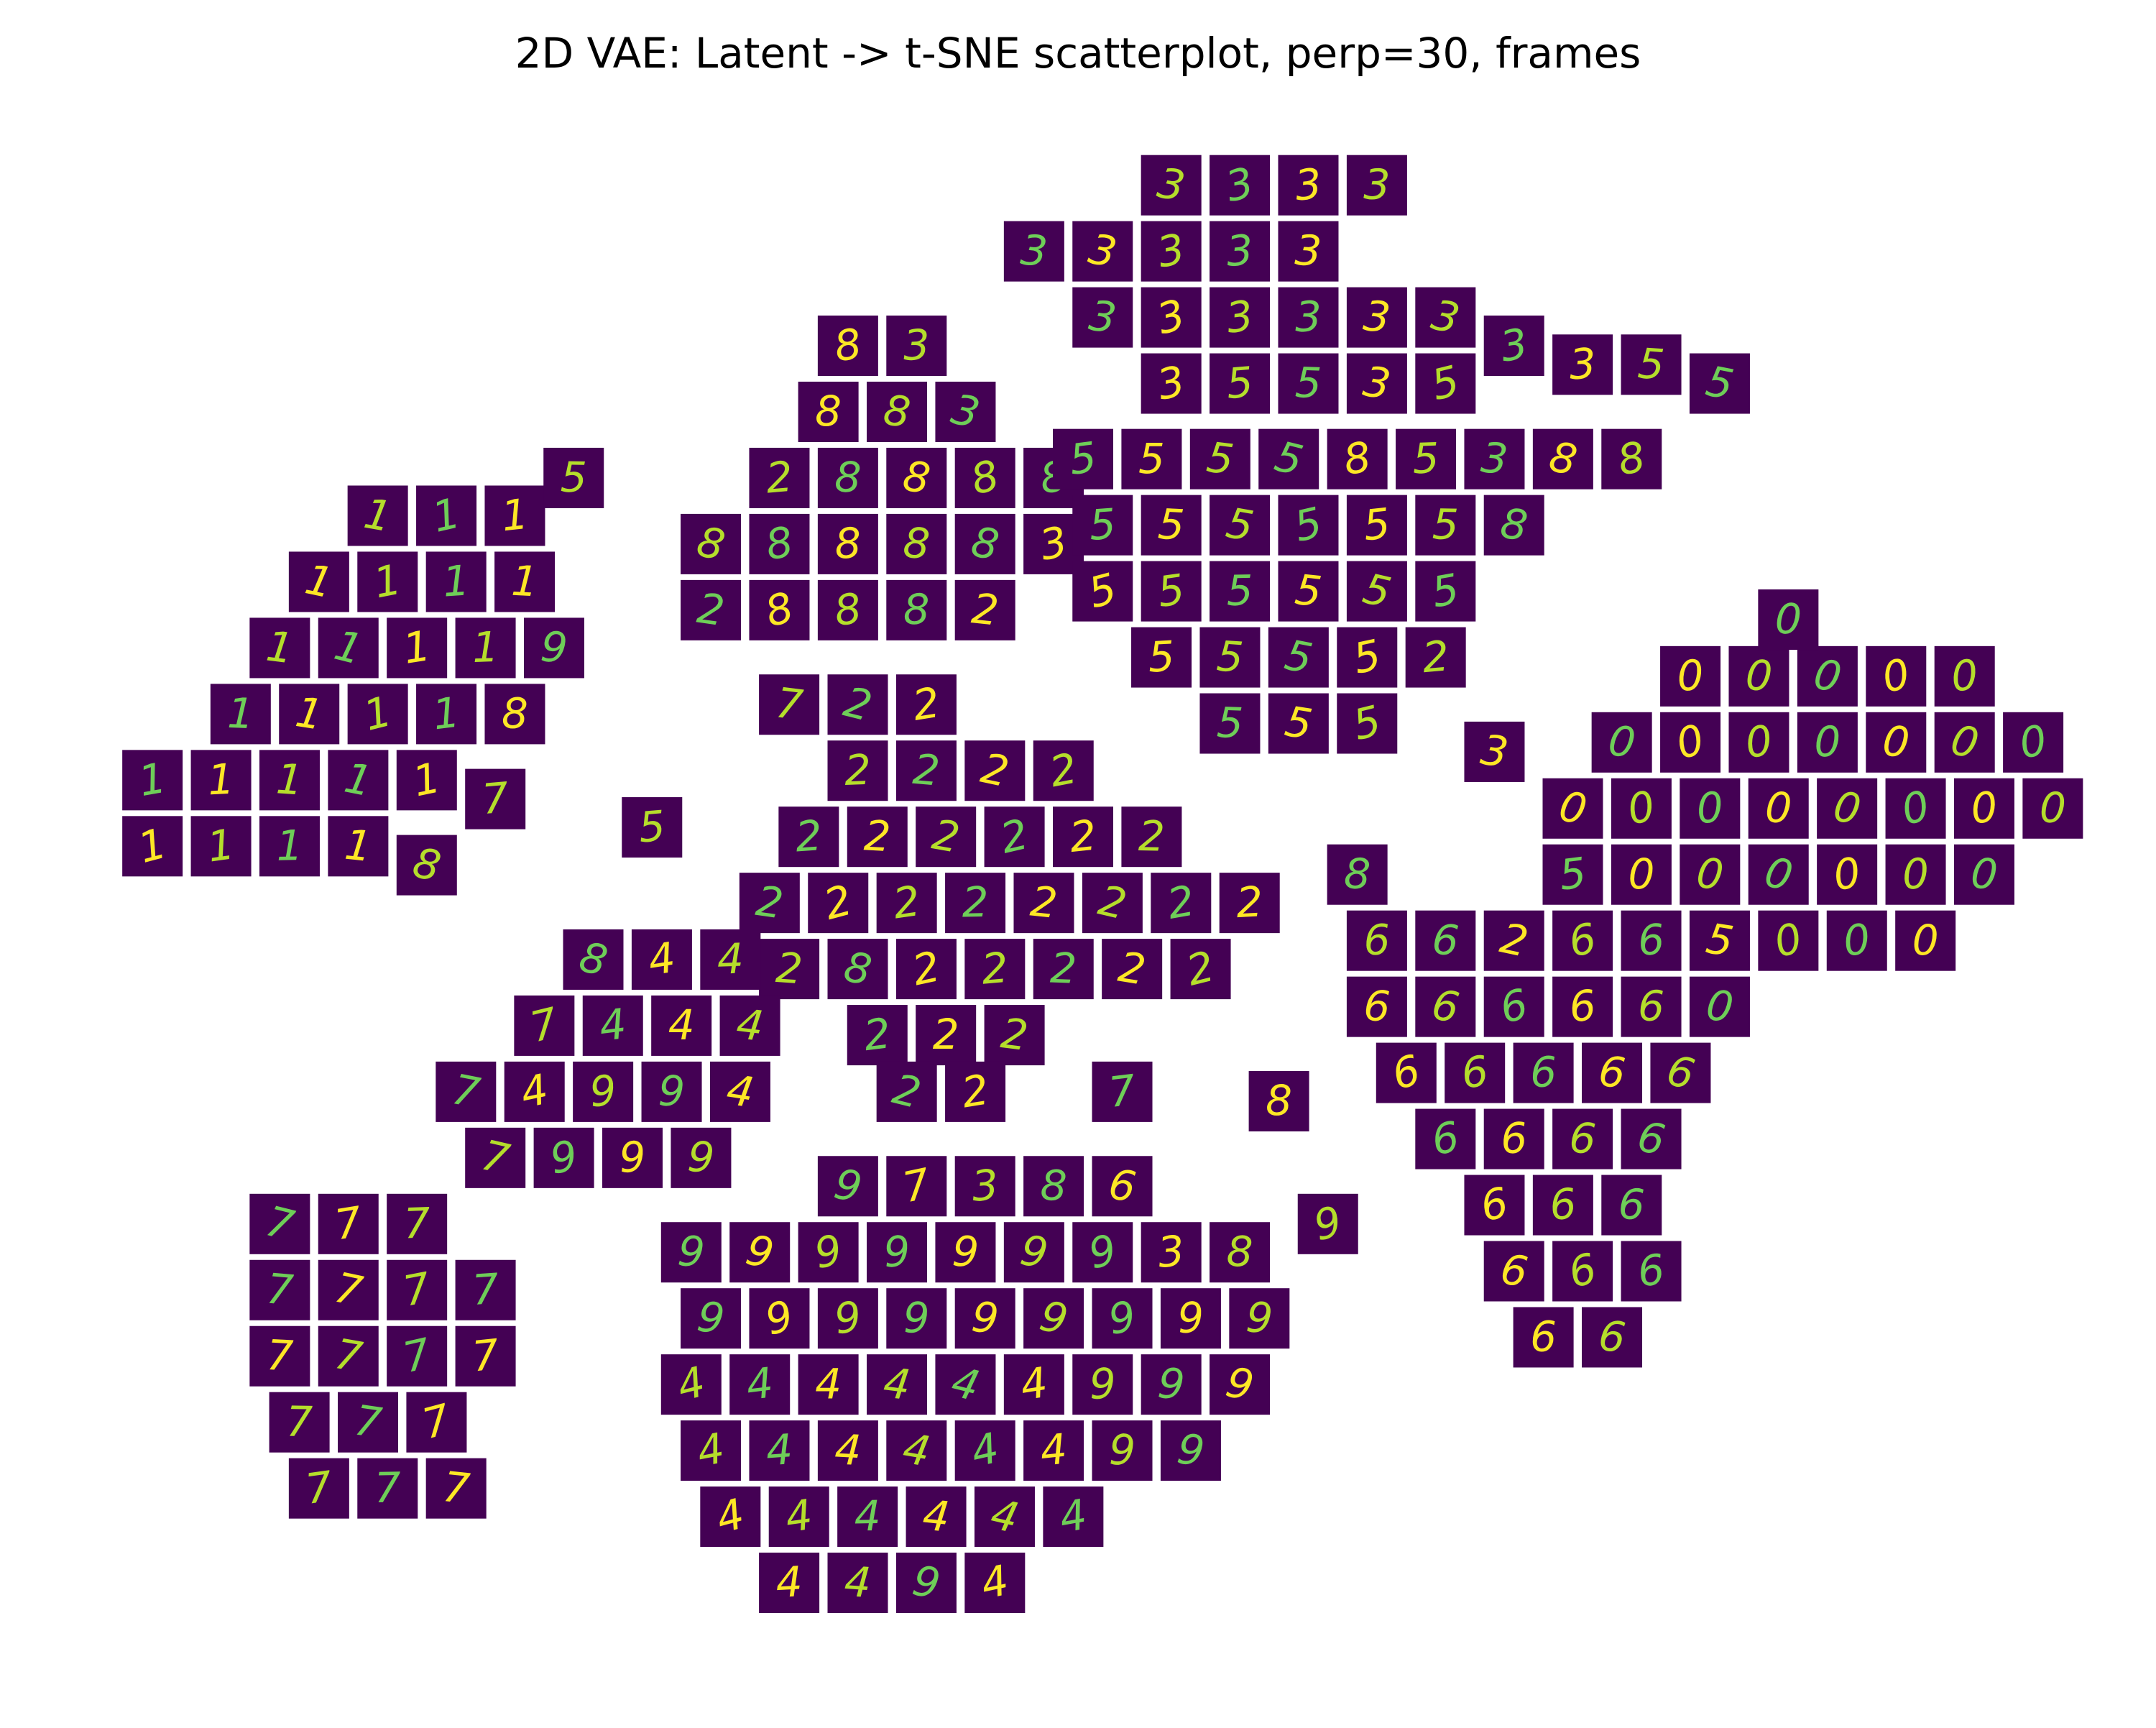  What do you see at coordinates (672, 1091) in the screenshot?
I see `digit-label: 9` at bounding box center [672, 1091].